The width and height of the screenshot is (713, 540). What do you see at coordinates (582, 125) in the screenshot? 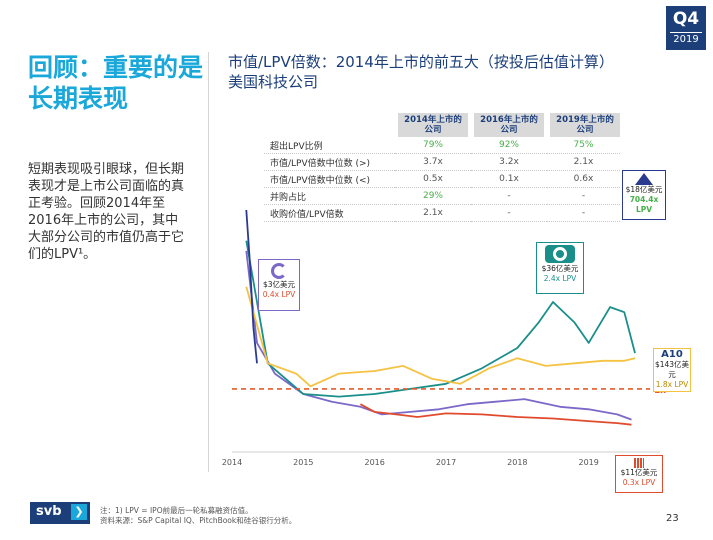
I see `table-header-2019: 2019年上市的公司` at bounding box center [582, 125].